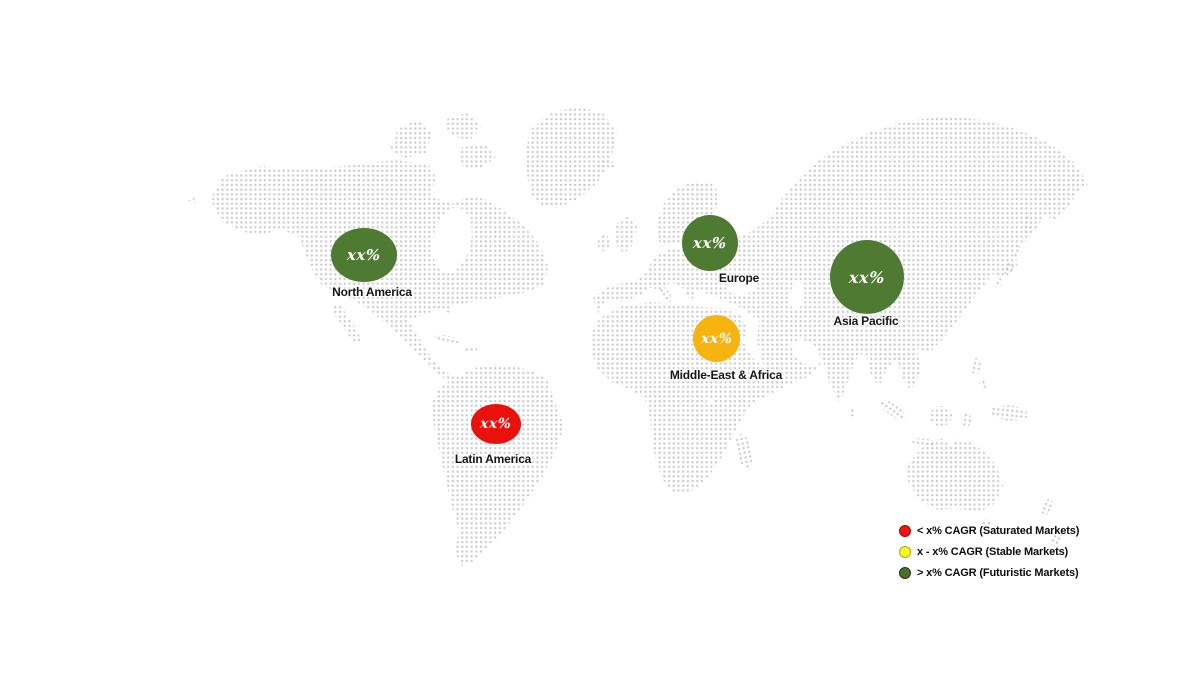  Describe the element at coordinates (866, 321) in the screenshot. I see `region-label-asia-pacific: Asia Pacific` at that location.